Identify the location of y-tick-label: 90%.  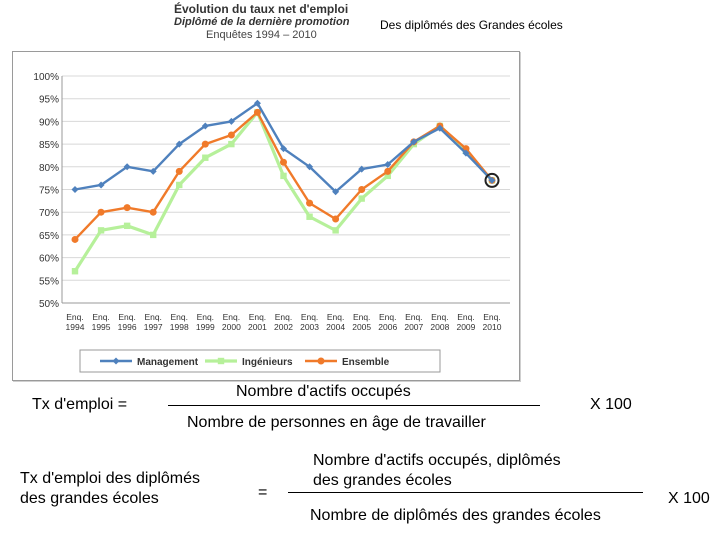
(49, 122).